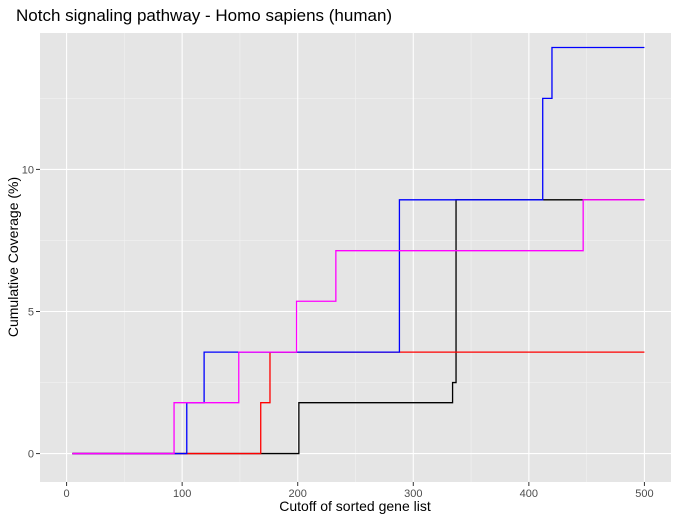 This screenshot has width=678, height=521. I want to click on x-tick-label: 0, so click(67, 494).